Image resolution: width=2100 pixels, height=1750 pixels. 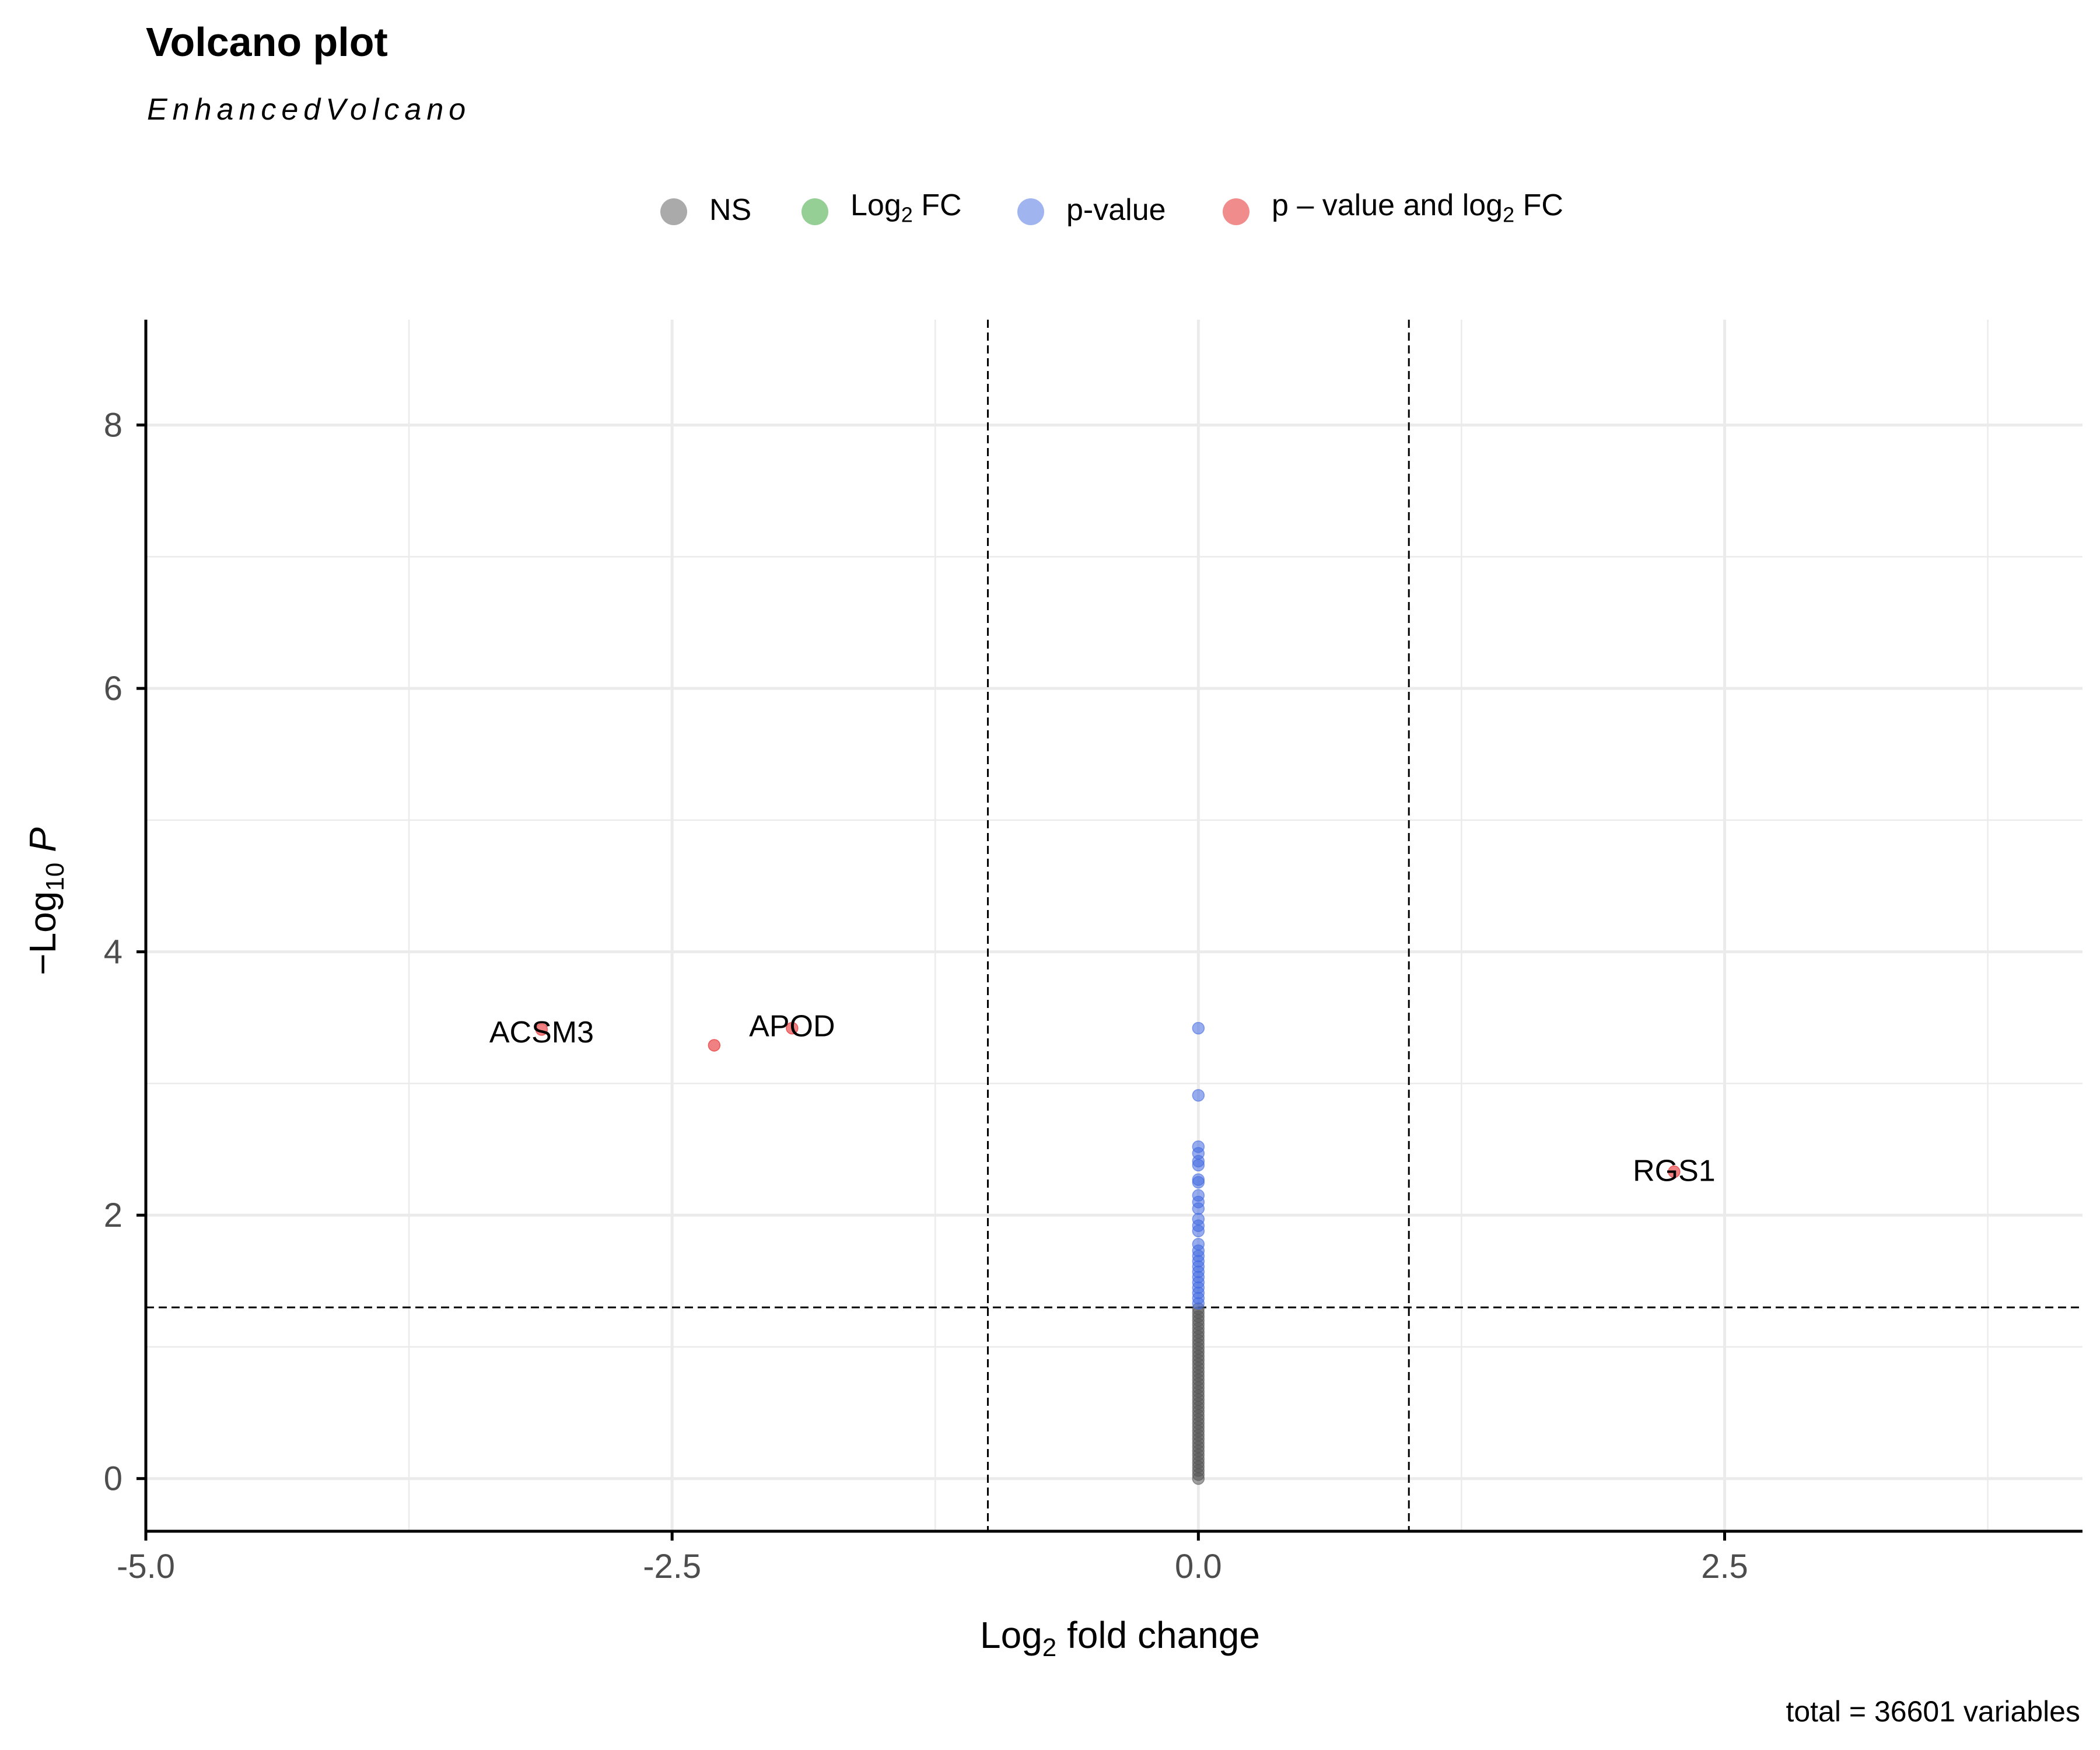 What do you see at coordinates (146, 1567) in the screenshot?
I see `x-tick-label: -5.0` at bounding box center [146, 1567].